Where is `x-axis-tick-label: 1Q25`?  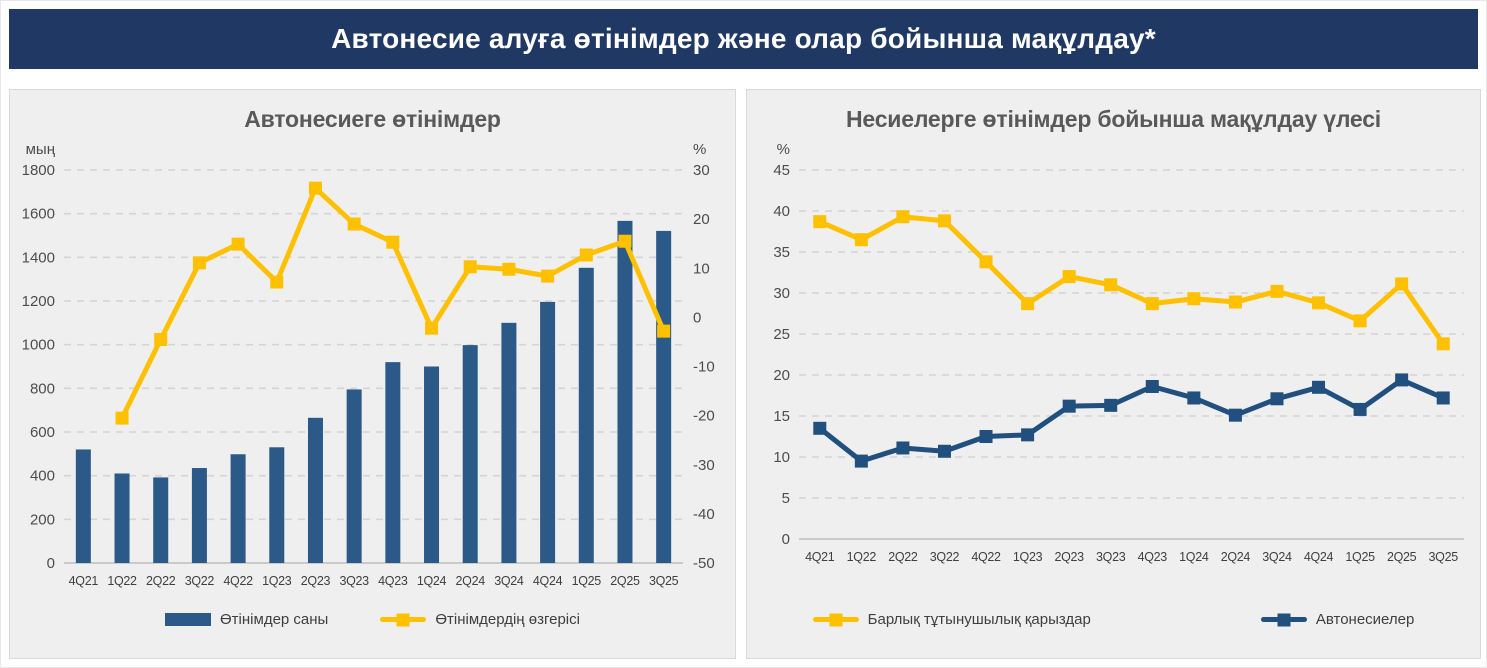
x-axis-tick-label: 1Q25 is located at coordinates (1360, 557).